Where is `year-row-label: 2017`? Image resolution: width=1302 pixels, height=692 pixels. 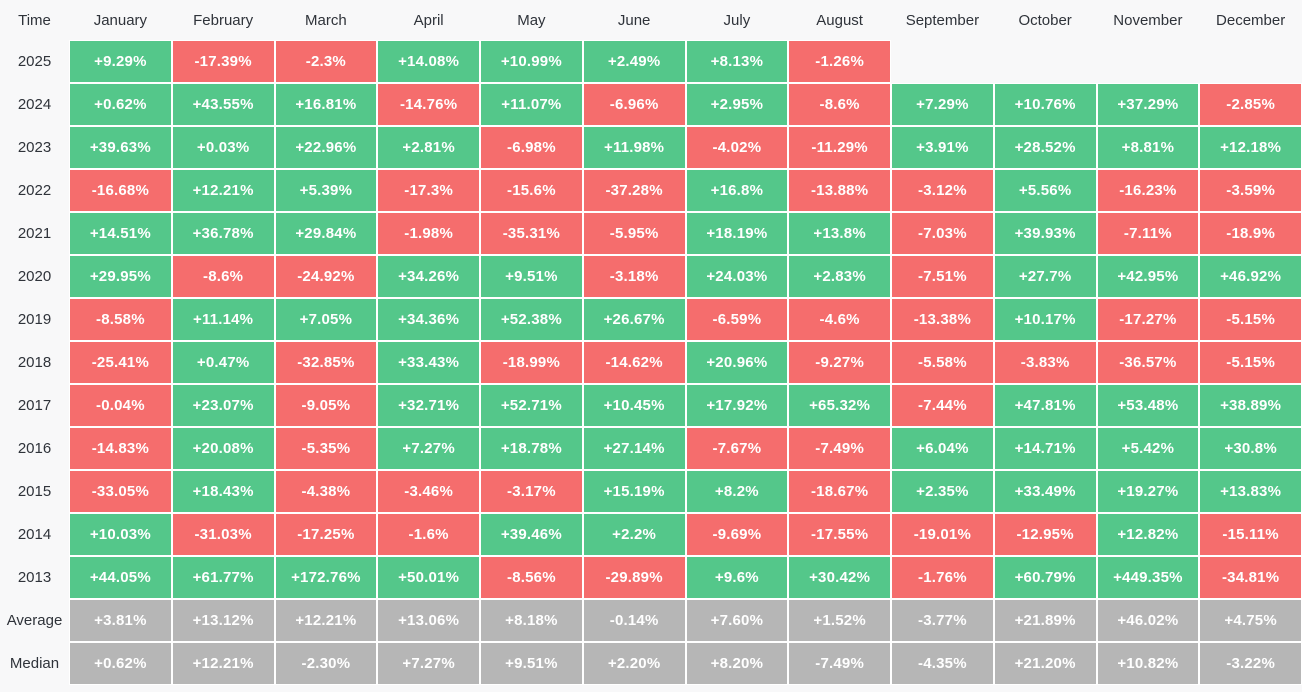 year-row-label: 2017 is located at coordinates (34, 405).